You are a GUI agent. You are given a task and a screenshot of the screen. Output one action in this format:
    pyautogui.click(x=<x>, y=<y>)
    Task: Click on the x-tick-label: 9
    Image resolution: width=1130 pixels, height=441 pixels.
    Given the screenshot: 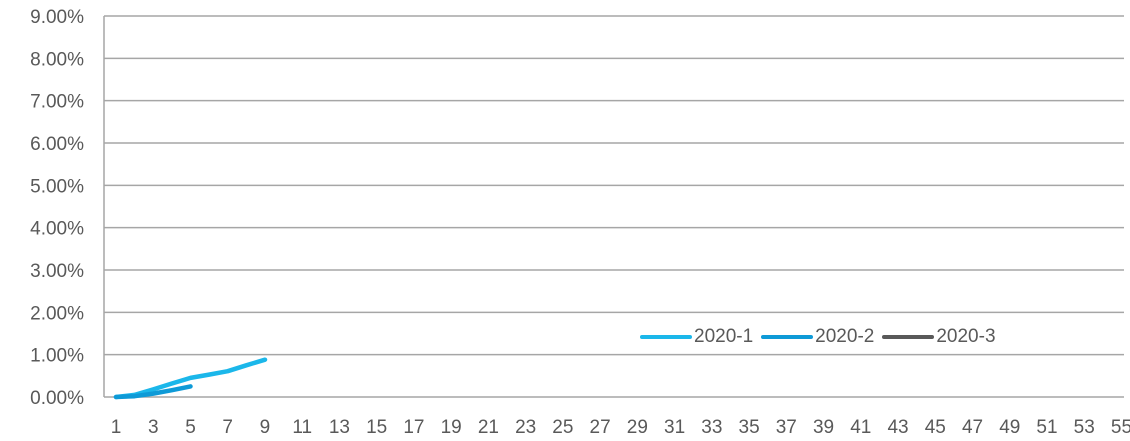 What is the action you would take?
    pyautogui.click(x=265, y=427)
    